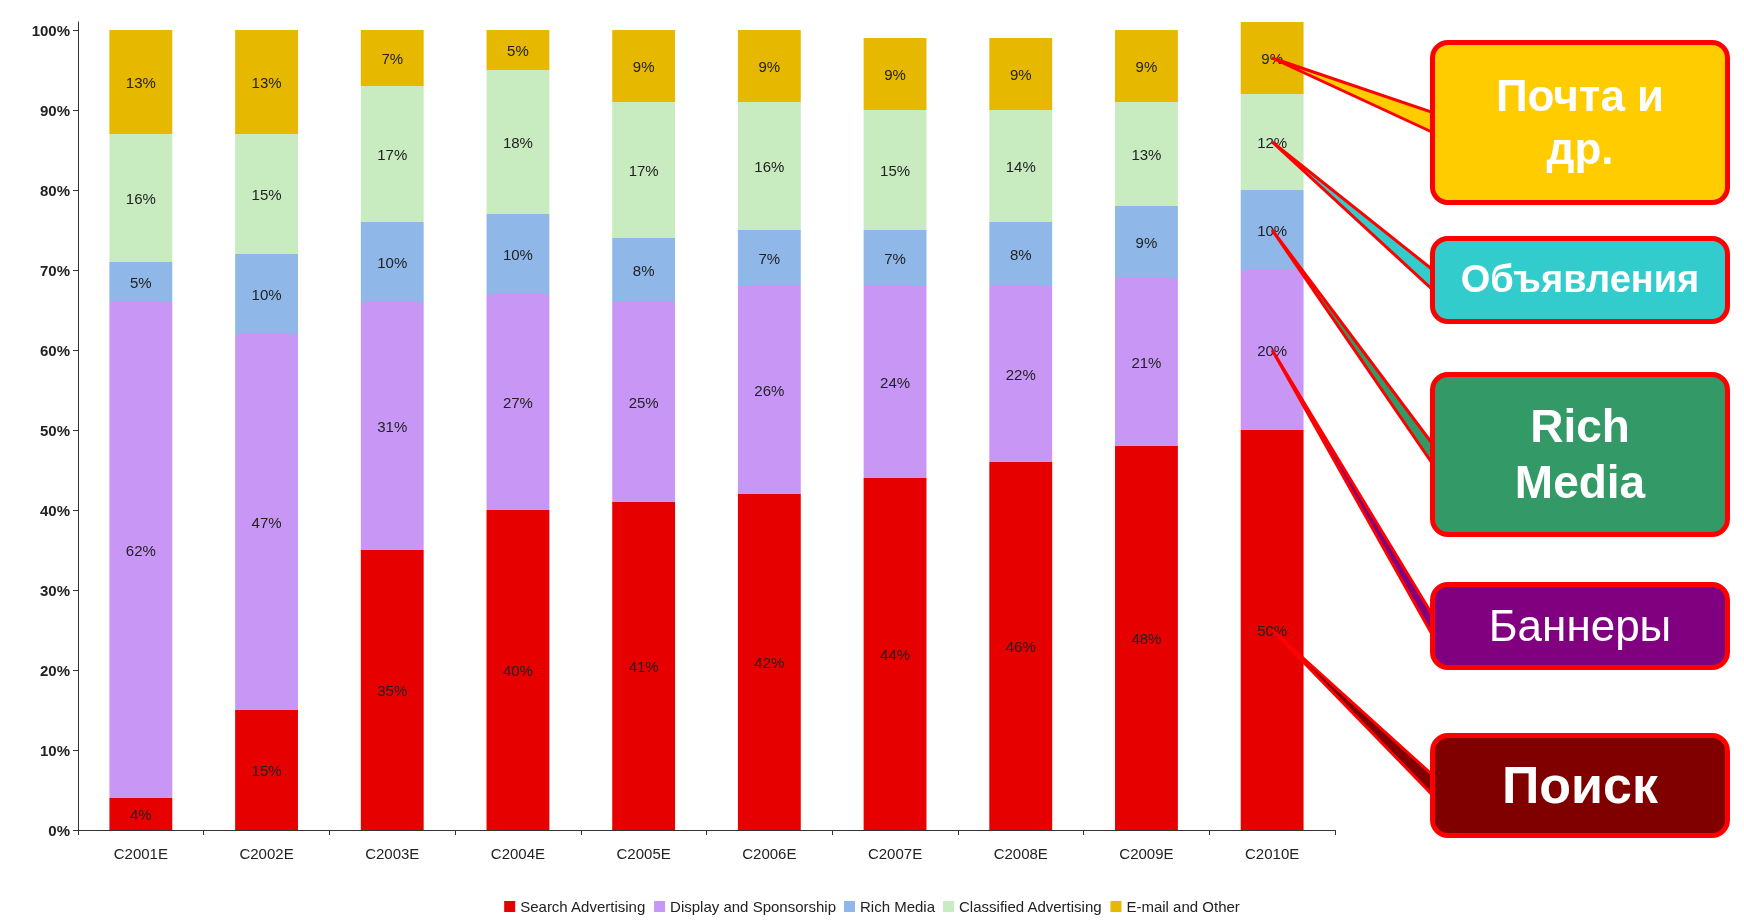 Image resolution: width=1744 pixels, height=921 pixels. I want to click on y-tick-label: 10%, so click(54, 750).